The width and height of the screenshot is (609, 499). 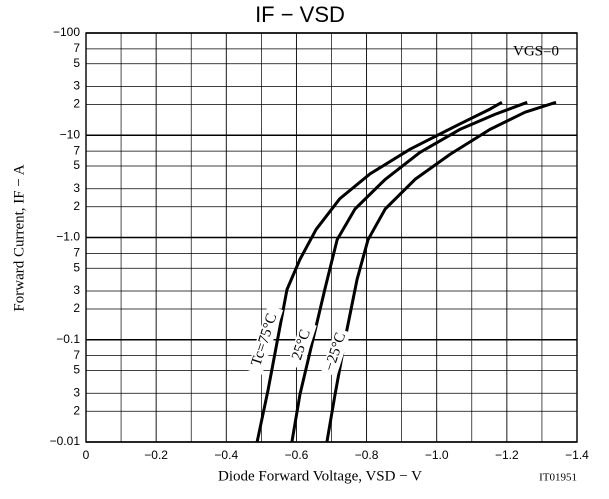 I want to click on x-tick-label: −1.2, so click(x=507, y=455).